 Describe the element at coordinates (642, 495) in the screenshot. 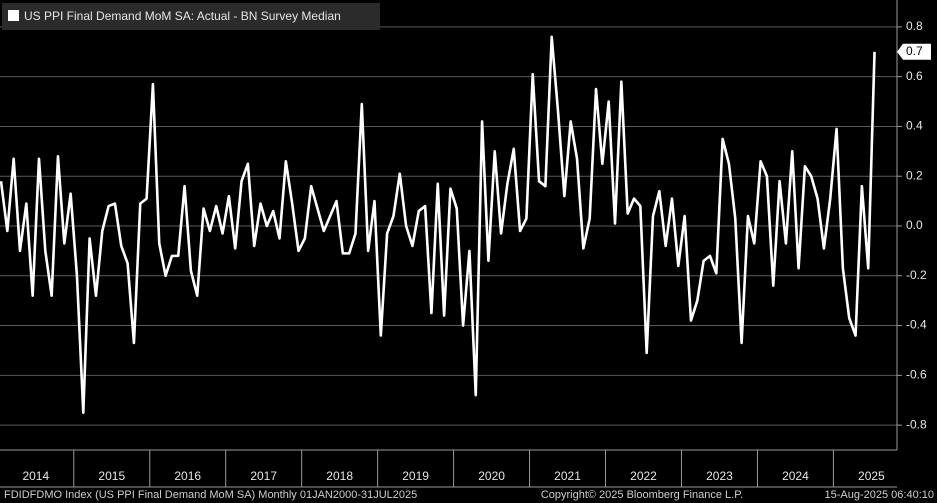

I see `footer-copyright: Copyright© 2025 Bloomberg Finance L.P.` at that location.